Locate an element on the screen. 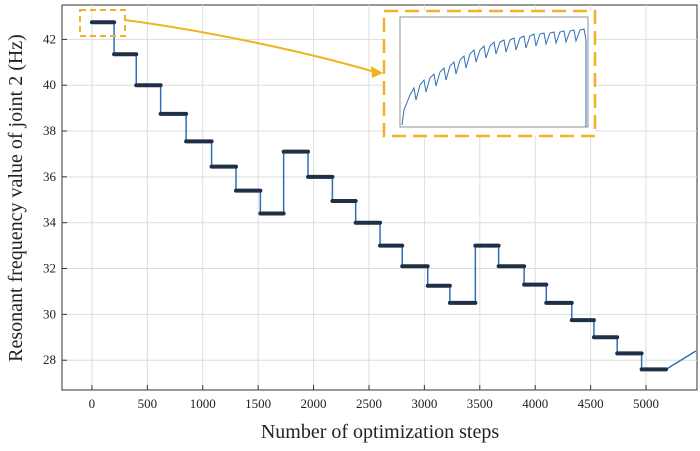 The width and height of the screenshot is (700, 451). y-tick-label: 42 is located at coordinates (49, 38).